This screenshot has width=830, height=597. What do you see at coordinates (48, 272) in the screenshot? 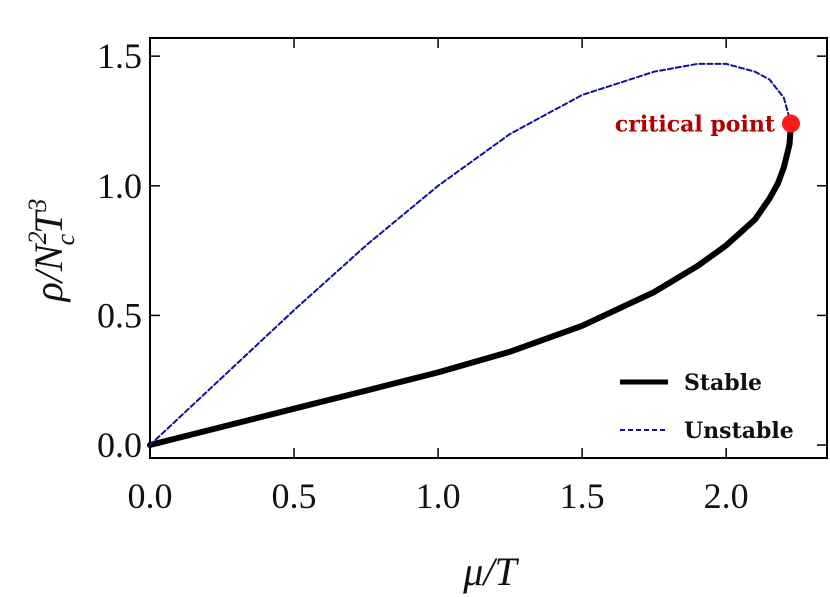
I see `y-axis-title-main: ρ/N` at bounding box center [48, 272].